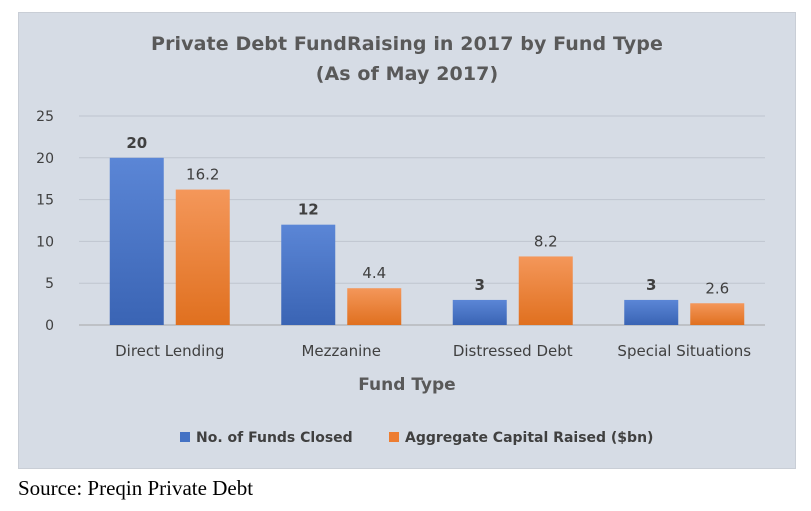 This screenshot has width=811, height=511. What do you see at coordinates (45, 117) in the screenshot?
I see `y-tick-label: 25` at bounding box center [45, 117].